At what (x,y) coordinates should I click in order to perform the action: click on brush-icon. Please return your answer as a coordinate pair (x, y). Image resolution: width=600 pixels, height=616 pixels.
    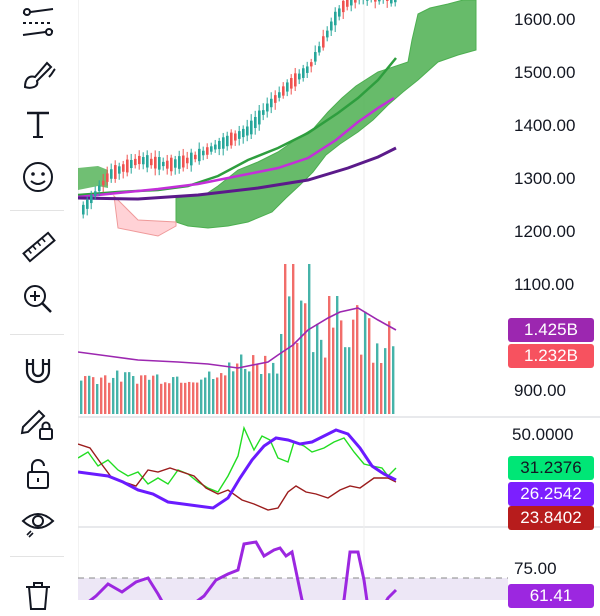
    Looking at the image, I should click on (38, 74).